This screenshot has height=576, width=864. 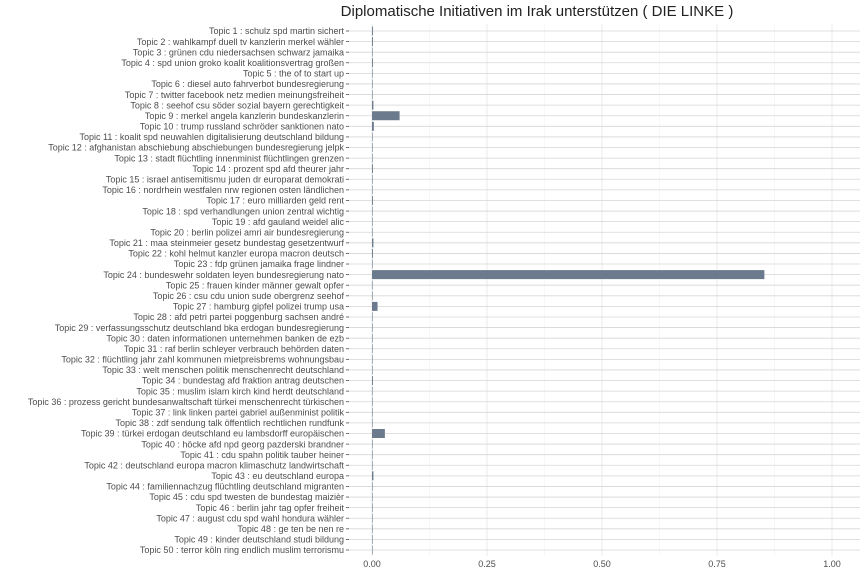 I want to click on category-label: Topic 19 : afd gauland weidel alic, so click(x=278, y=222).